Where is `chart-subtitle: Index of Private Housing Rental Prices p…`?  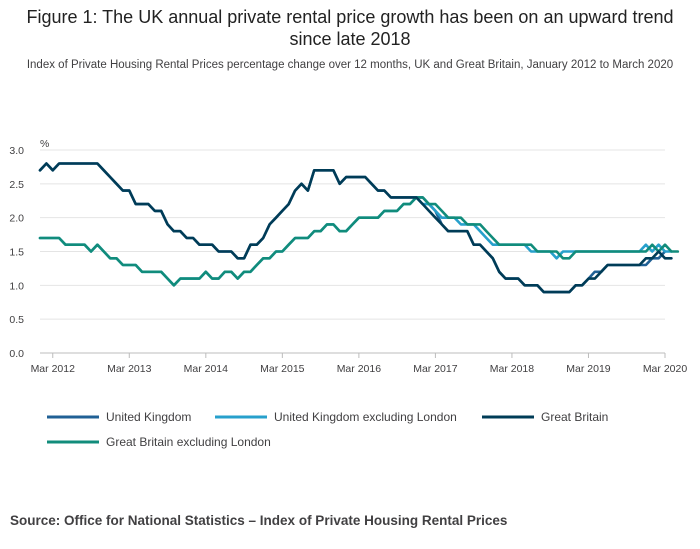 chart-subtitle: Index of Private Housing Rental Prices p… is located at coordinates (350, 65).